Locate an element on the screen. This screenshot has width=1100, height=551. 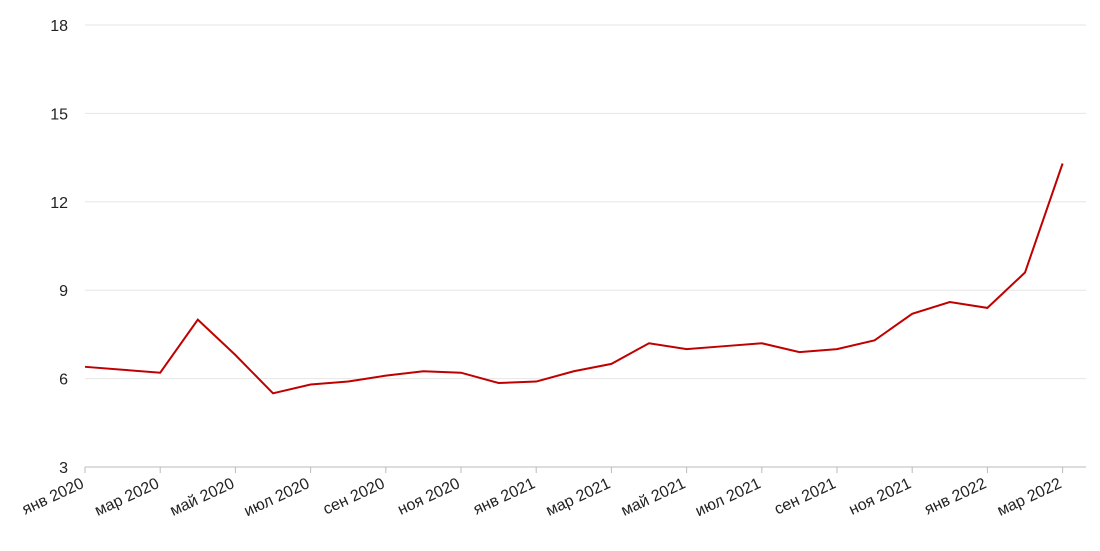
x-tick-label: ноя 2020 is located at coordinates (428, 497).